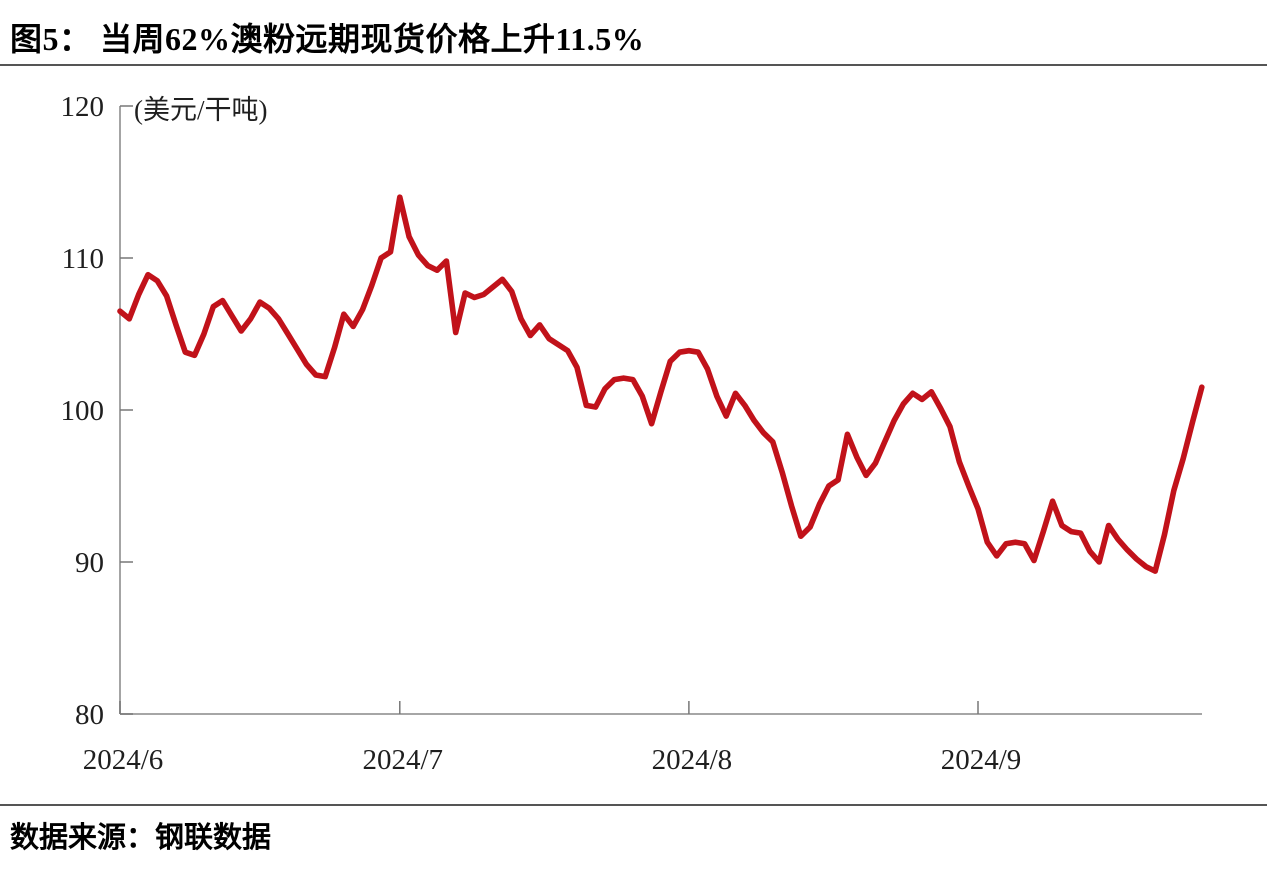 The image size is (1267, 878). I want to click on figure-title: 图5： 当周62%澳粉远期现货价格上升11.5%, so click(327, 39).